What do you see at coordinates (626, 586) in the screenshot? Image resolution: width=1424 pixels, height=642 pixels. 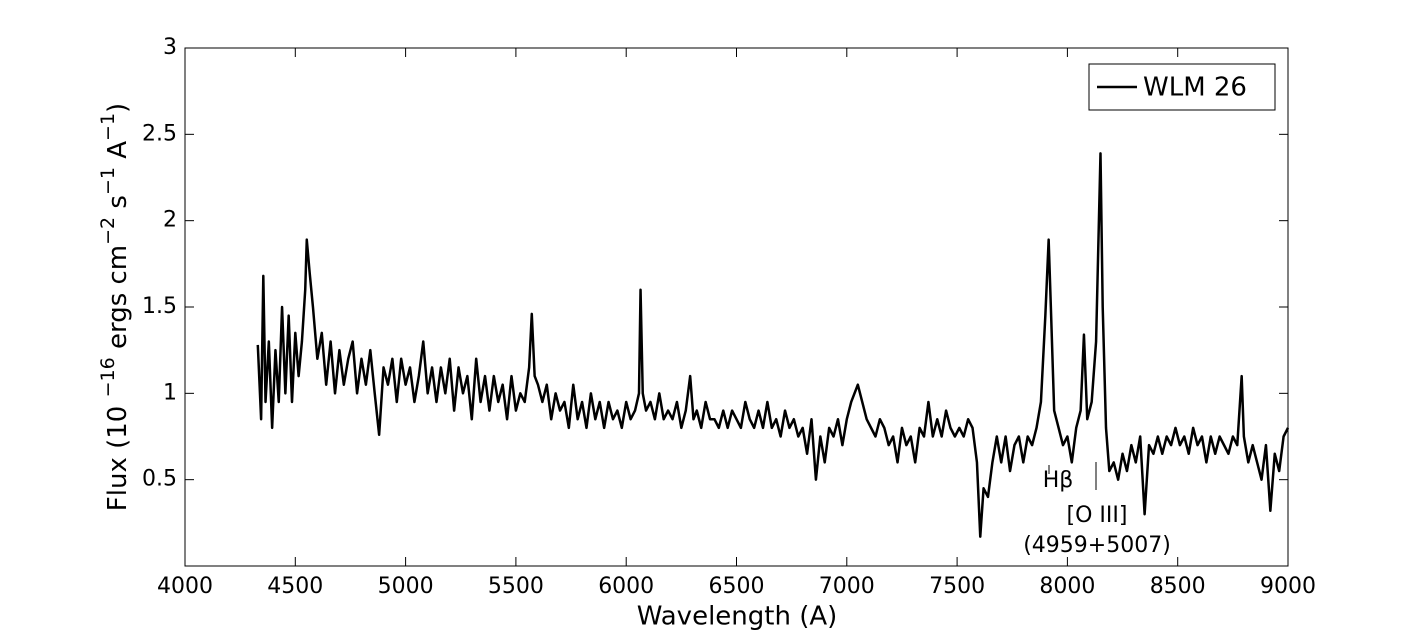 I see `x-tick-label: 6000` at bounding box center [626, 586].